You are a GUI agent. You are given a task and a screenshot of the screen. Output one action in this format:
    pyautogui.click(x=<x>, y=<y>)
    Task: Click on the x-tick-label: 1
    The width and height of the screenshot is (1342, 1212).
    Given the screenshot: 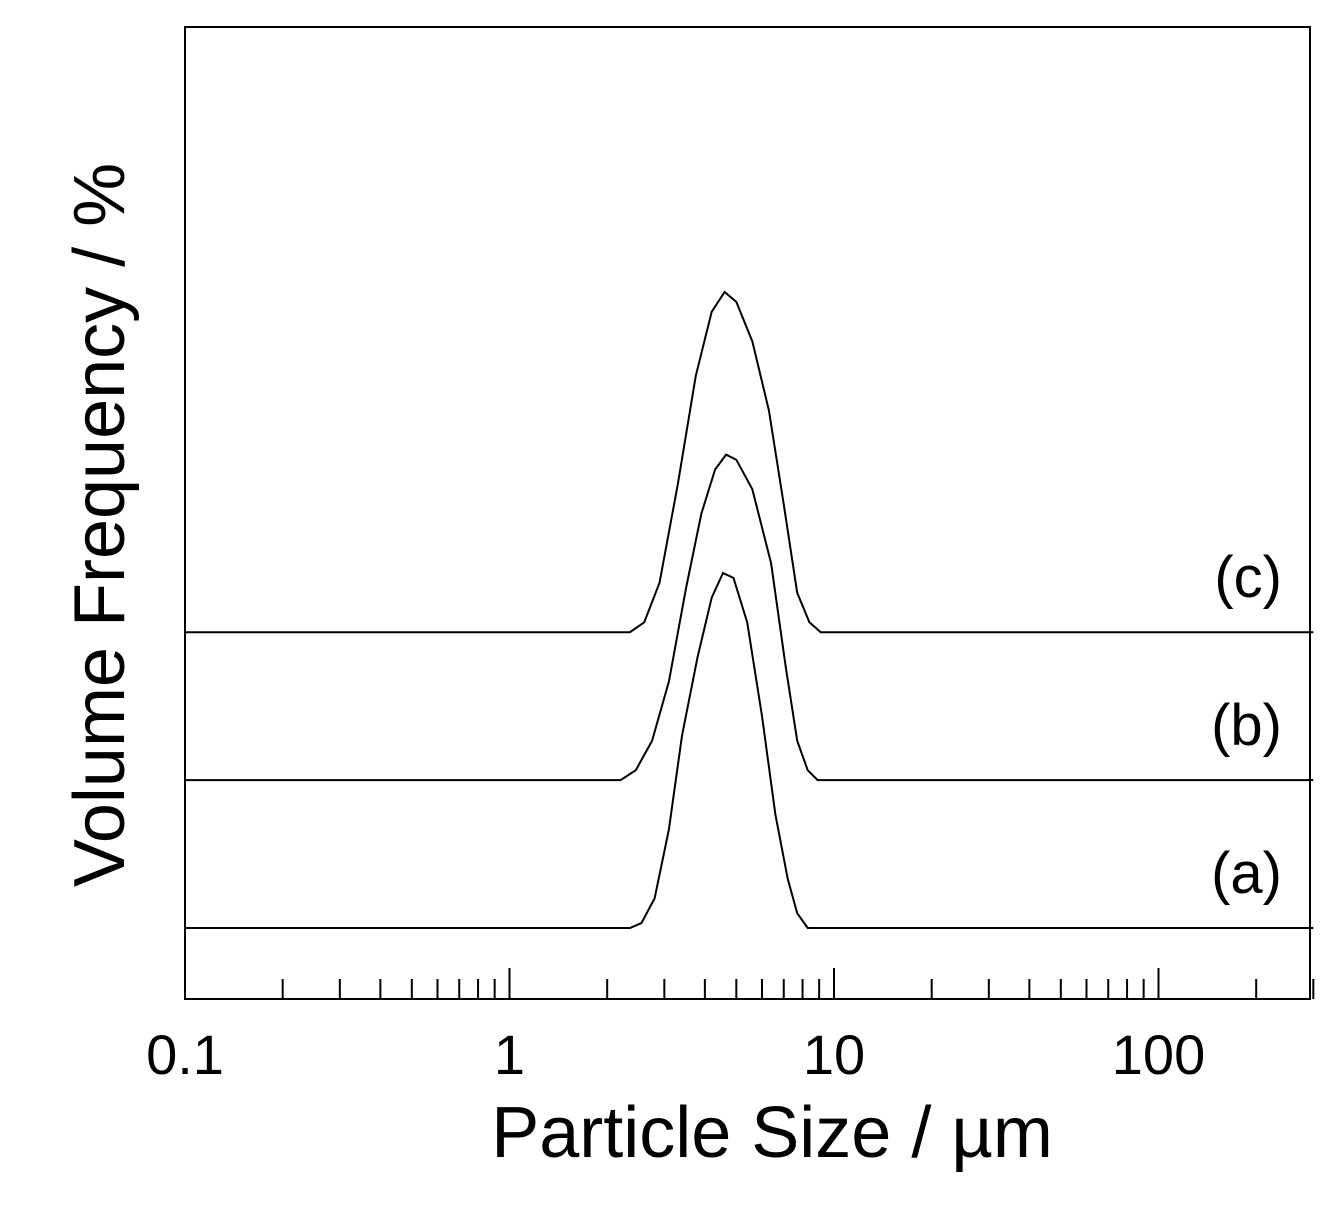 What is the action you would take?
    pyautogui.click(x=509, y=1054)
    